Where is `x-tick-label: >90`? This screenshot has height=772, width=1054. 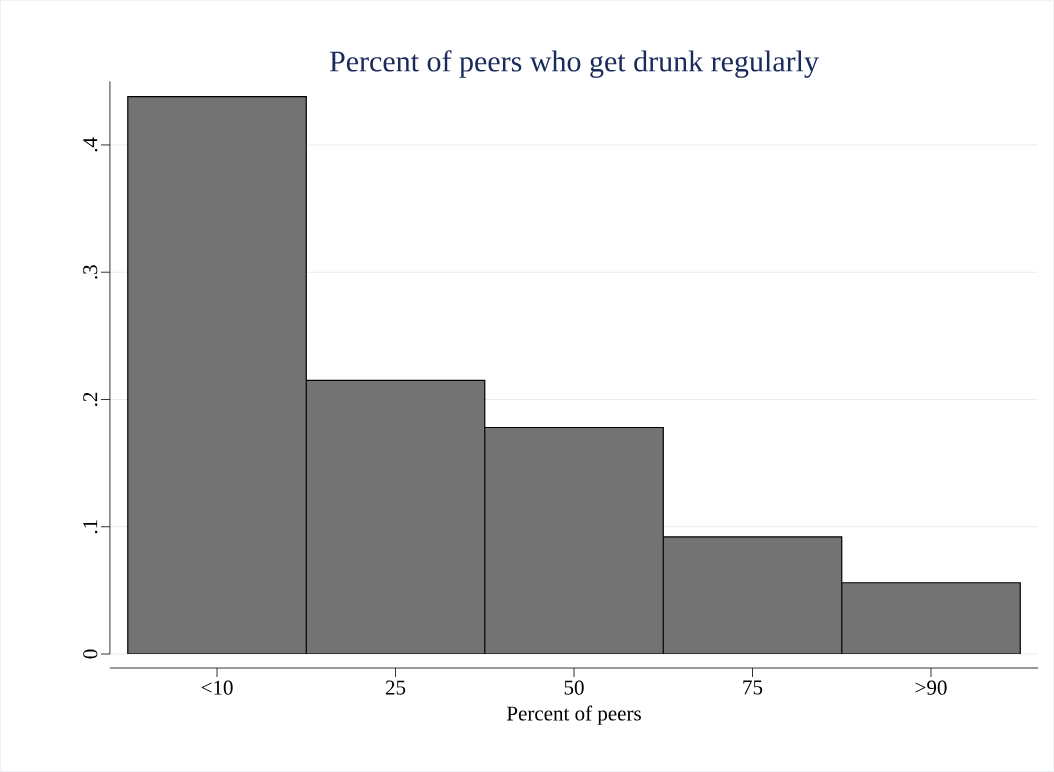
x-tick-label: >90 is located at coordinates (931, 687).